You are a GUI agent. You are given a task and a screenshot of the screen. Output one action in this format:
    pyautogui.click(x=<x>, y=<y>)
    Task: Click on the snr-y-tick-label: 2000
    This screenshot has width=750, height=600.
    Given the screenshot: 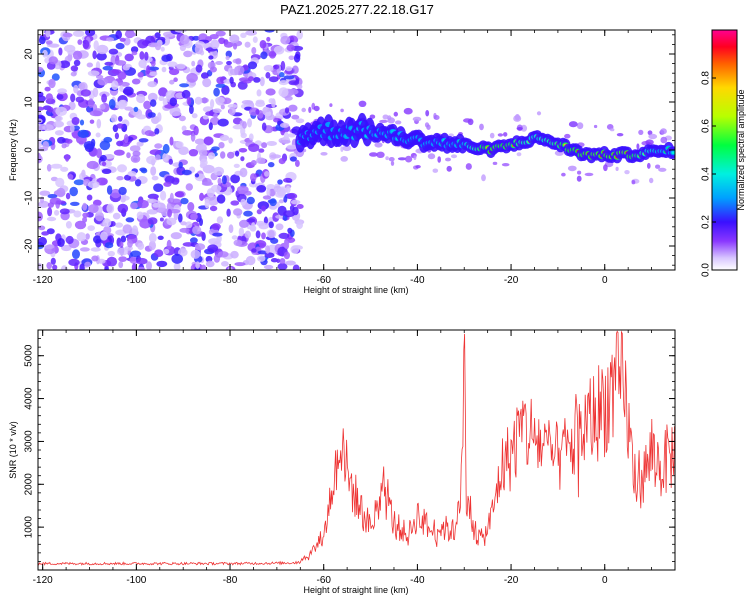 What is the action you would take?
    pyautogui.click(x=29, y=484)
    